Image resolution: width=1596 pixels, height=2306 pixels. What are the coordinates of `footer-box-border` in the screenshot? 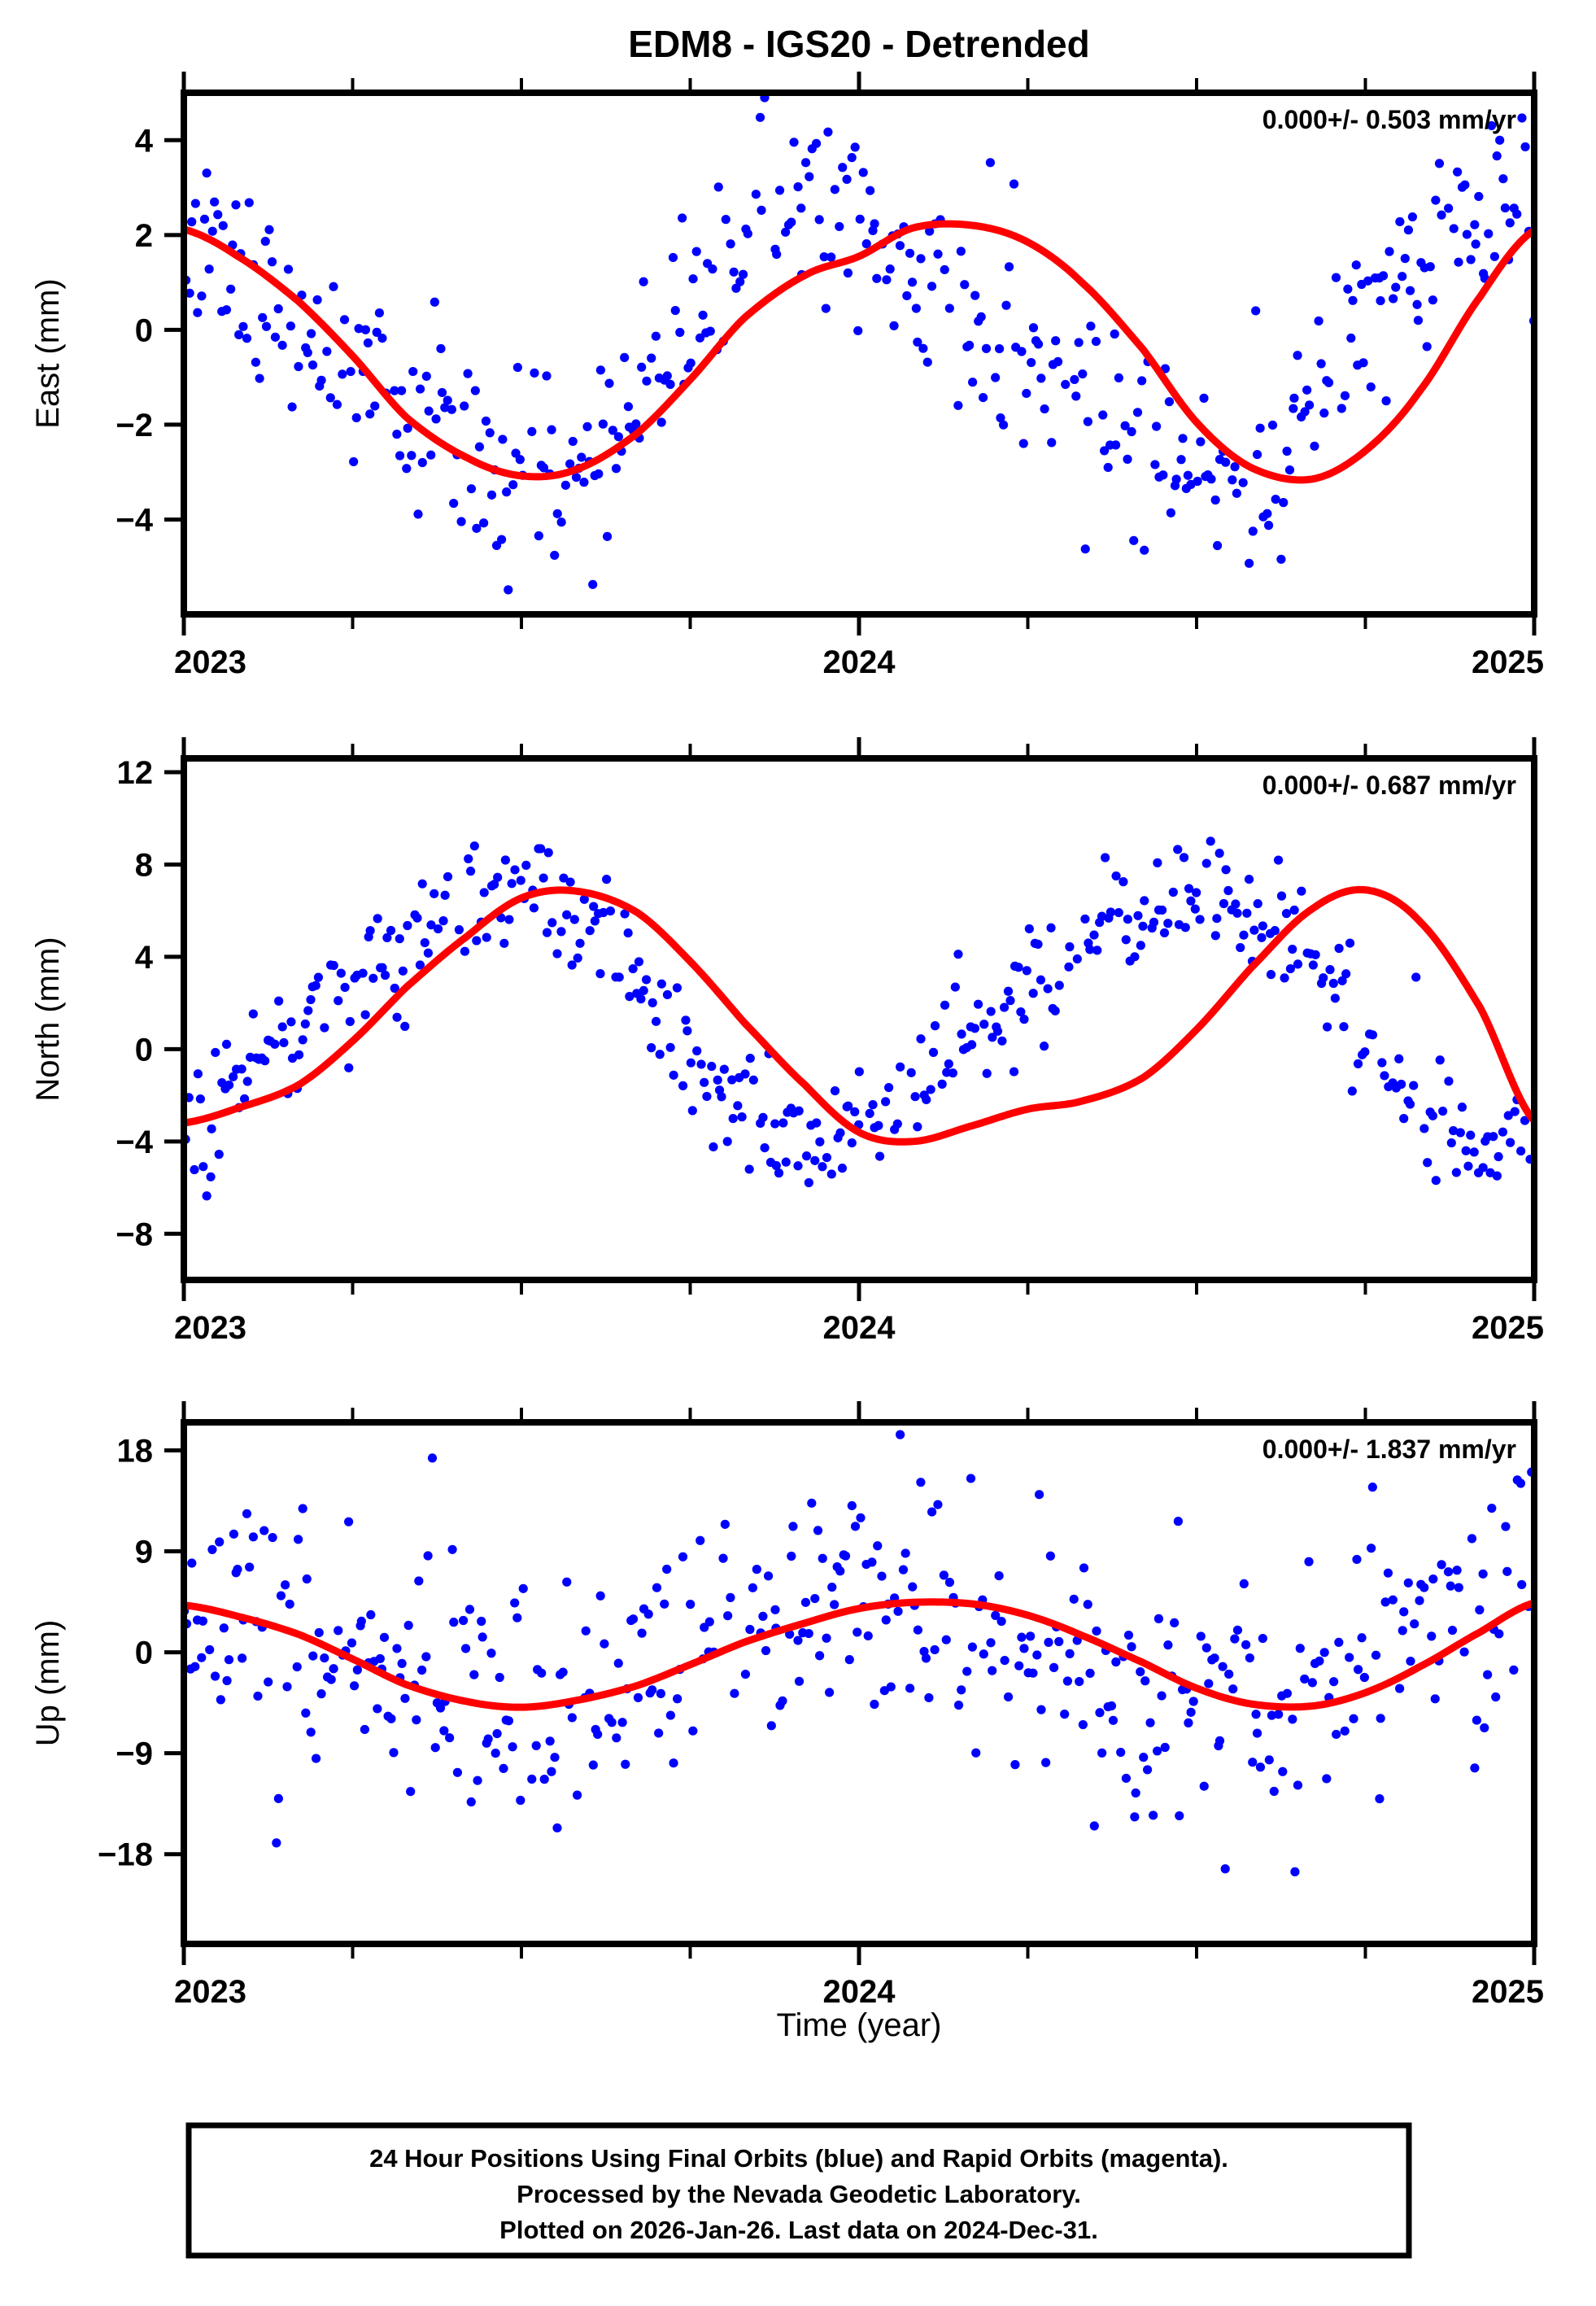 It's located at (798, 2190).